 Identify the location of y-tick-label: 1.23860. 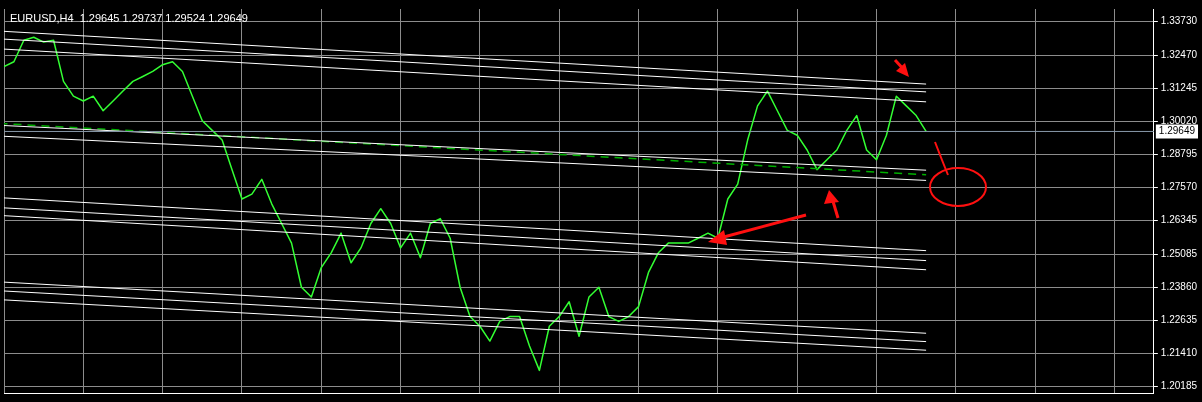
(1179, 286).